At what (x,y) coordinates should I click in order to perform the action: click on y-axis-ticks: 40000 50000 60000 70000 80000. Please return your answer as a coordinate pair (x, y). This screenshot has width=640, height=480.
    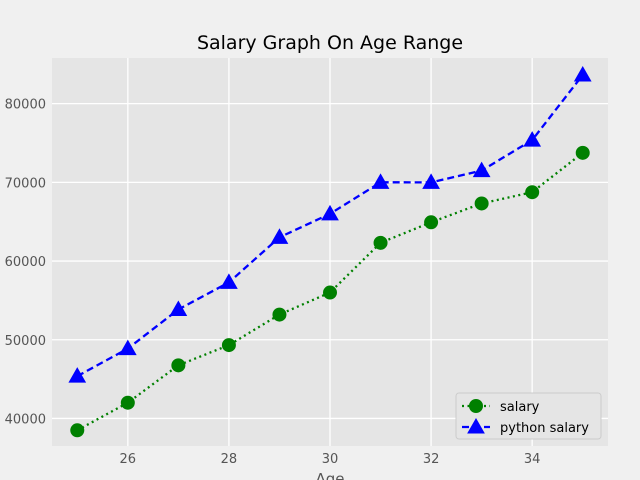
    Looking at the image, I should click on (25, 263).